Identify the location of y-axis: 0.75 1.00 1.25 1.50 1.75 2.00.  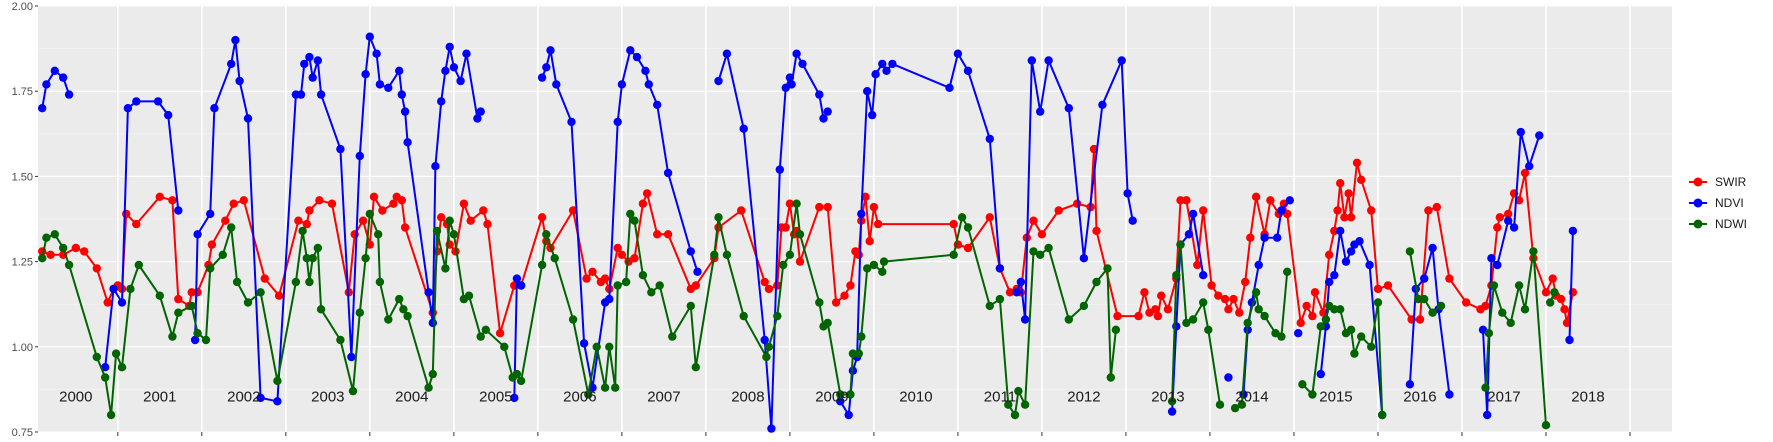
(25, 220).